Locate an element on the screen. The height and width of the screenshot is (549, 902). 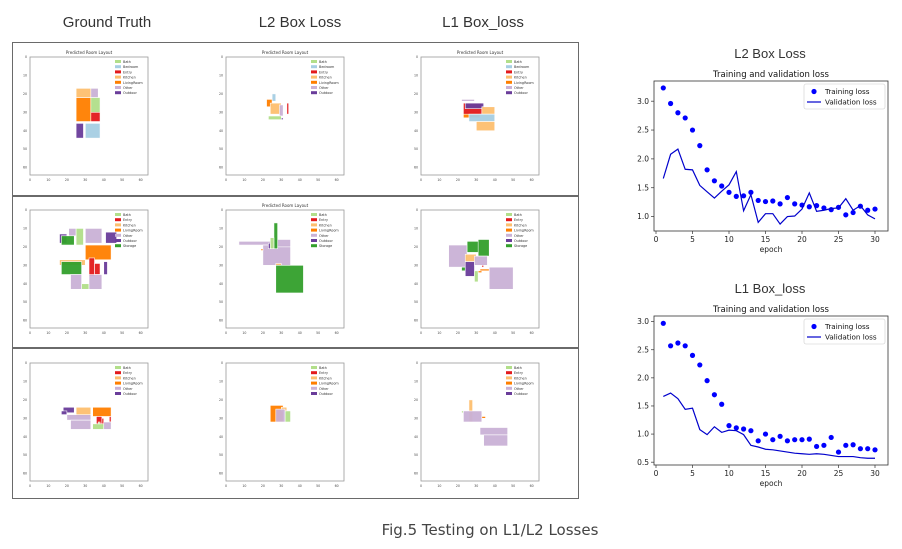
x-tick-label: 0 is located at coordinates (656, 473).